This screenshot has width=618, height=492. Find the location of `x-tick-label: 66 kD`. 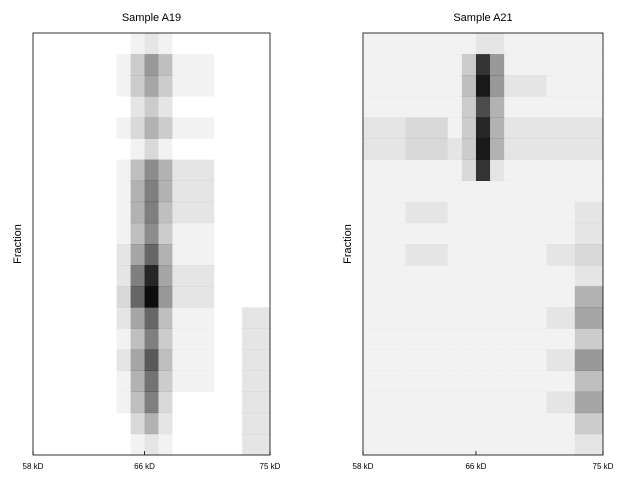

x-tick-label: 66 kD is located at coordinates (475, 466).